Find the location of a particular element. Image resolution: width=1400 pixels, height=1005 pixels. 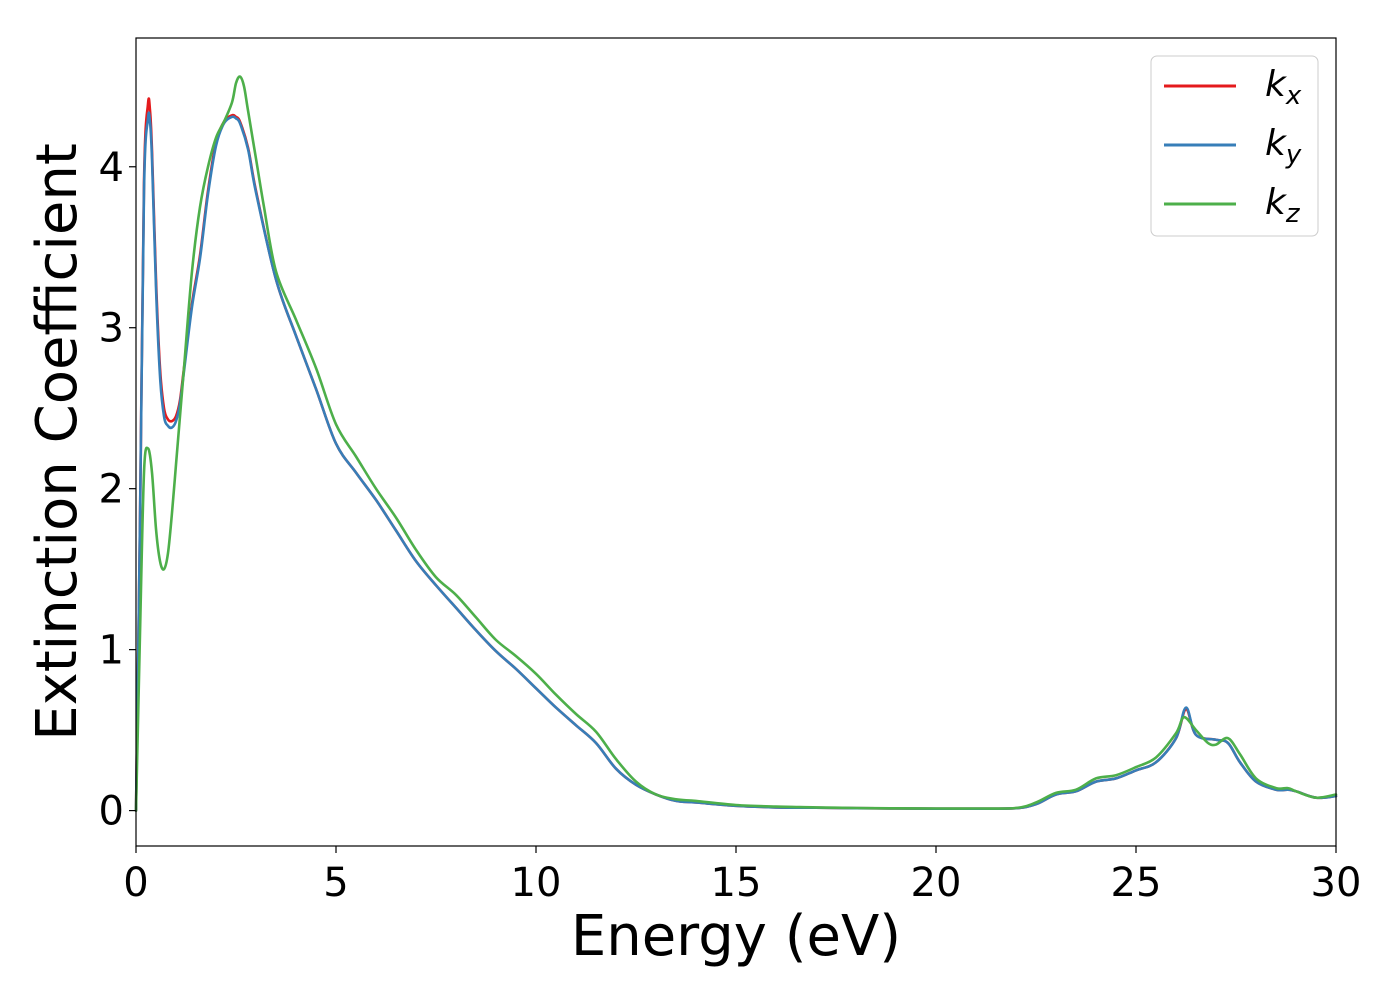

y-axis-label: Extinction Coefficient is located at coordinates (57, 442).